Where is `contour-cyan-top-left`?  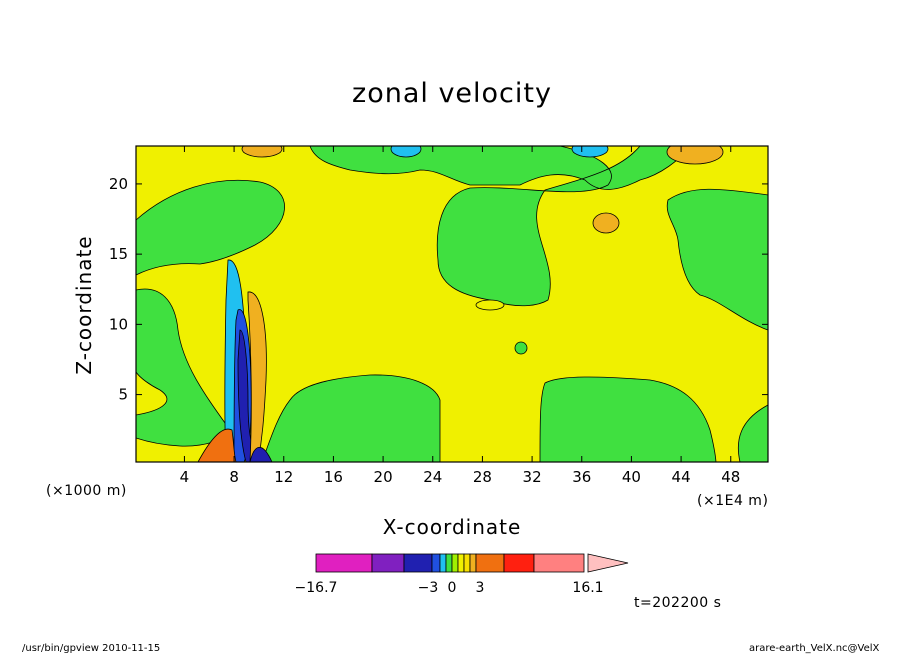
contour-cyan-top-left is located at coordinates (406, 152).